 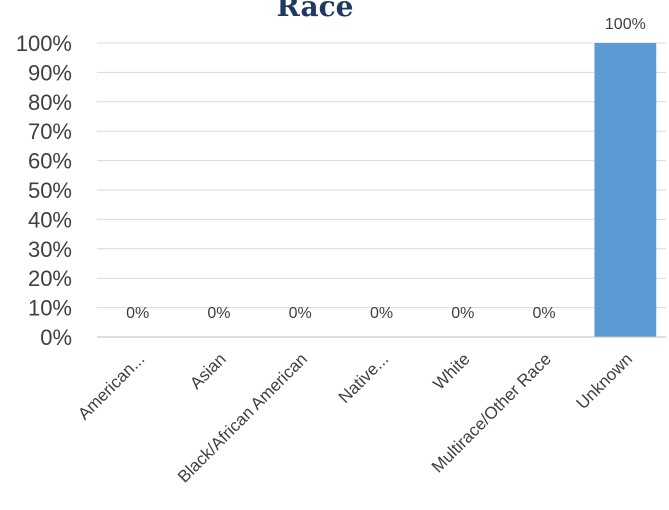 I want to click on x-tick-label: White, so click(x=451, y=371).